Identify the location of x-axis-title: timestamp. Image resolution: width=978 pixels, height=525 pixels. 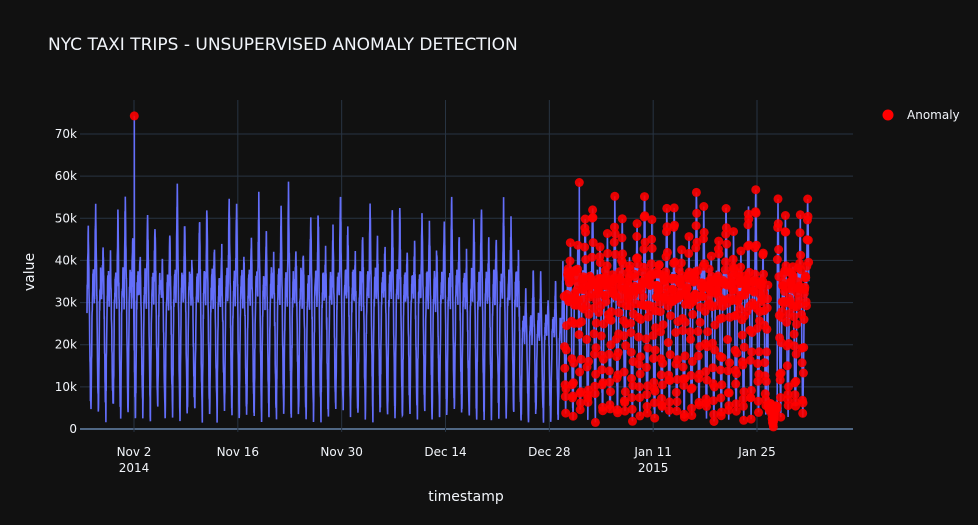
(466, 497).